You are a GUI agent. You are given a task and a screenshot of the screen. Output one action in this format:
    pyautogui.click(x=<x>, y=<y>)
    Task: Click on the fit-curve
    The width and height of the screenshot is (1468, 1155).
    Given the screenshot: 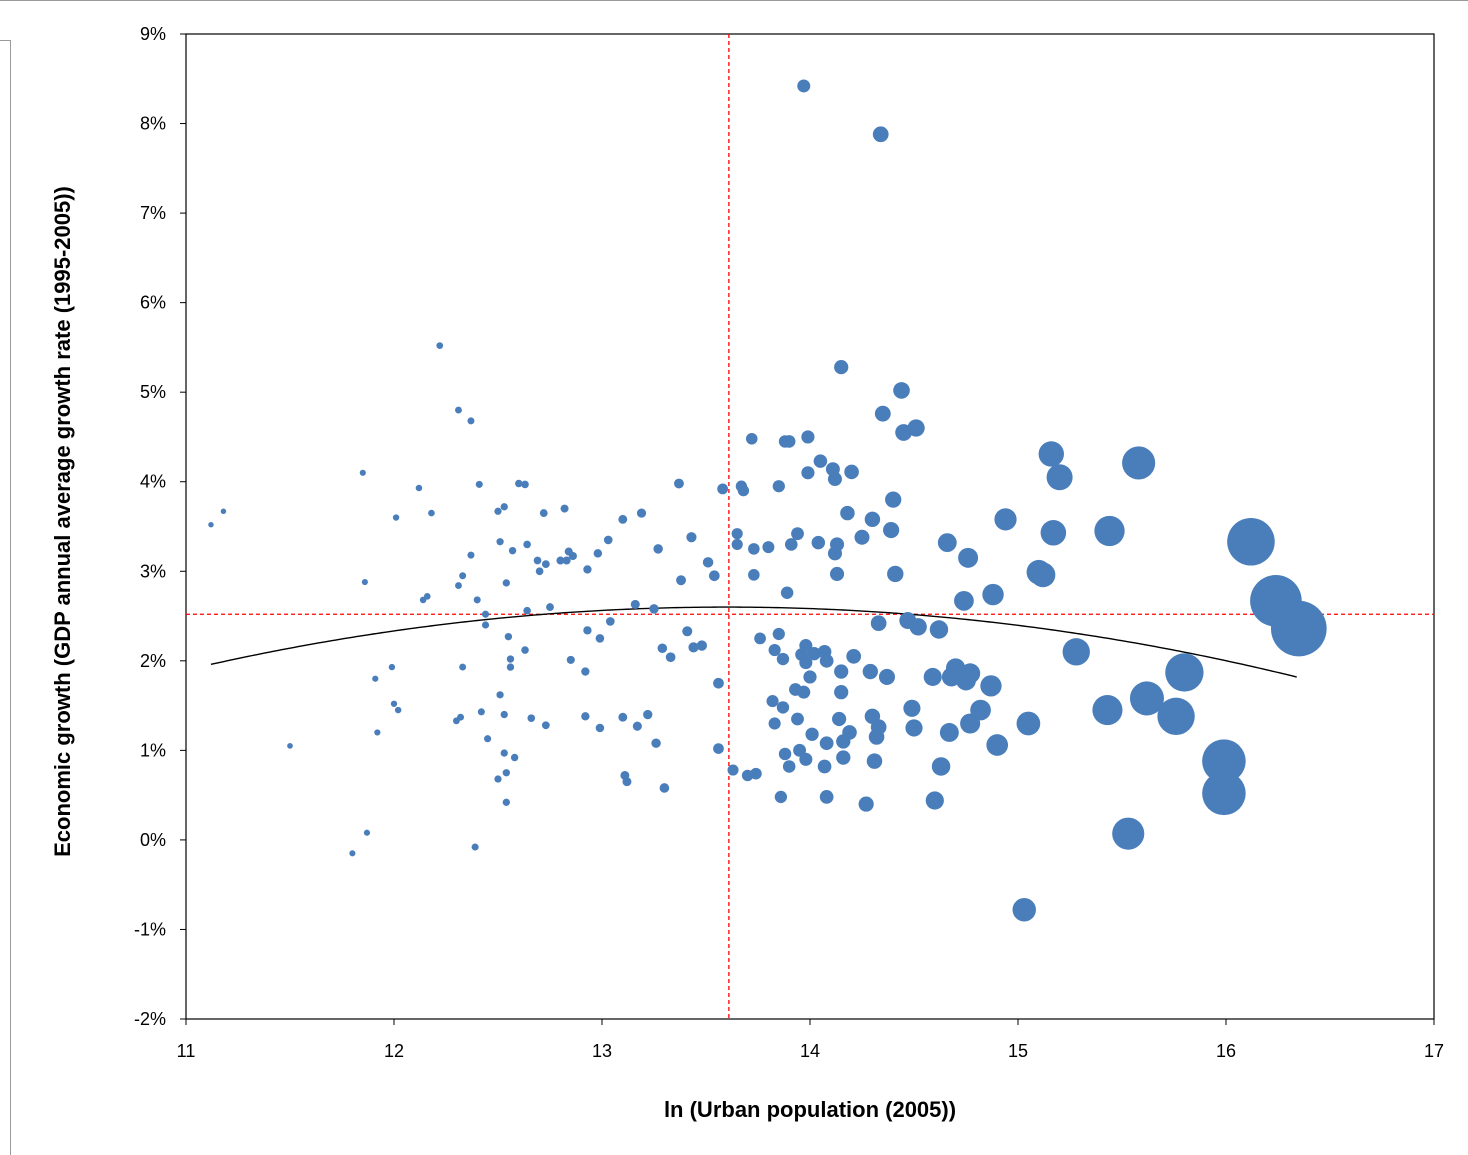 What is the action you would take?
    pyautogui.click(x=753, y=642)
    